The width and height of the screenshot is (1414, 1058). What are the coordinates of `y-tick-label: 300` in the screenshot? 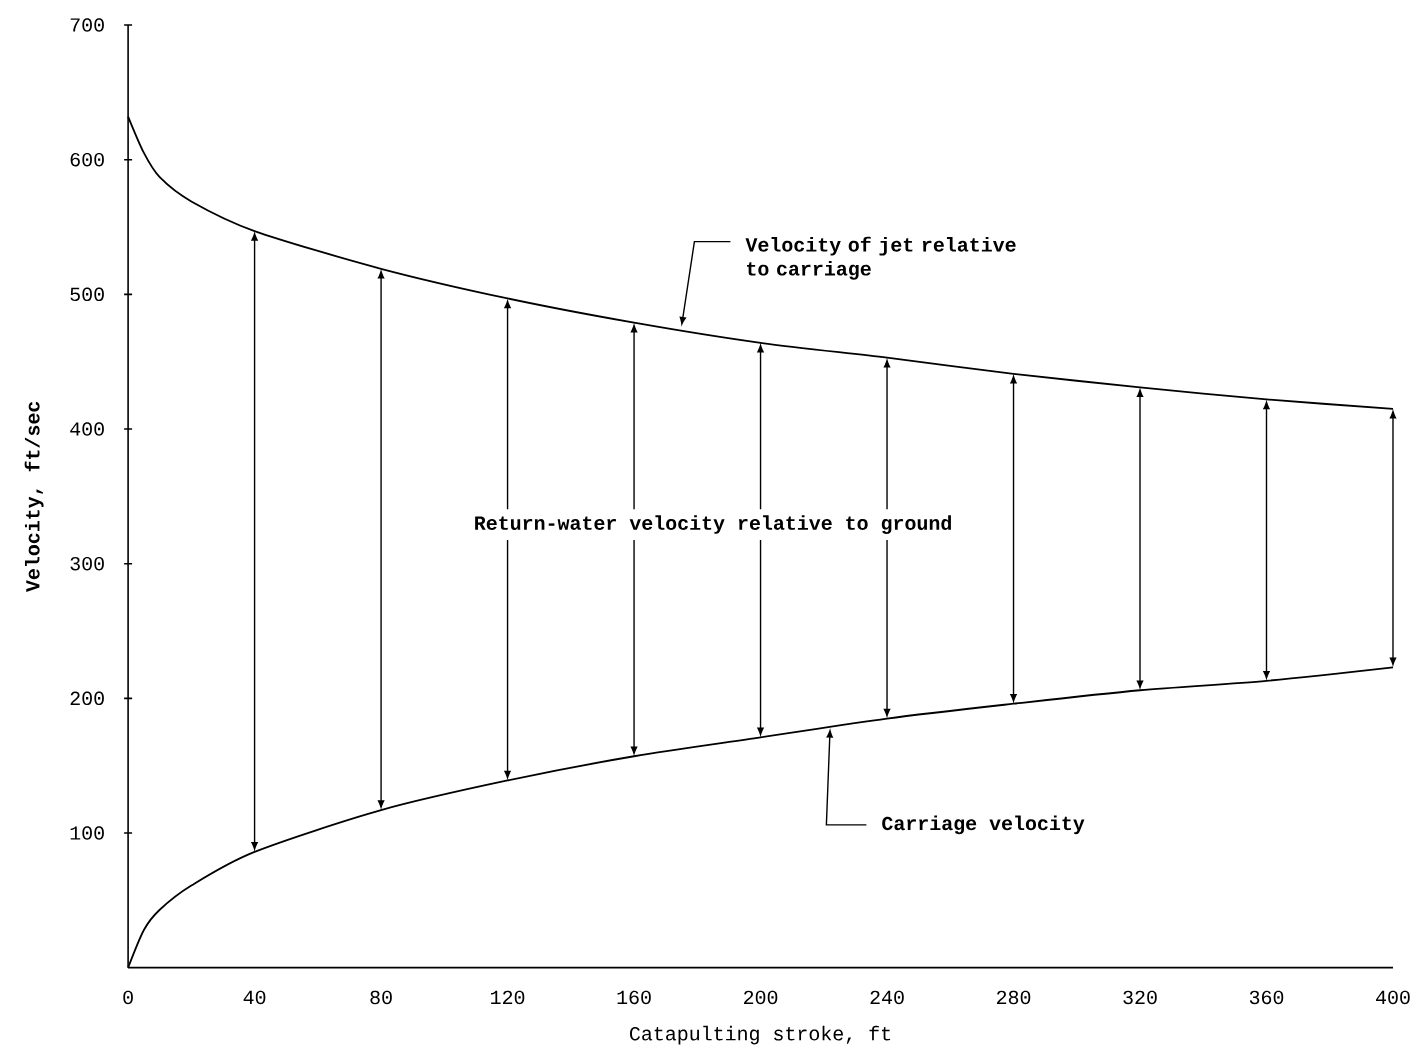 It's located at (87, 564).